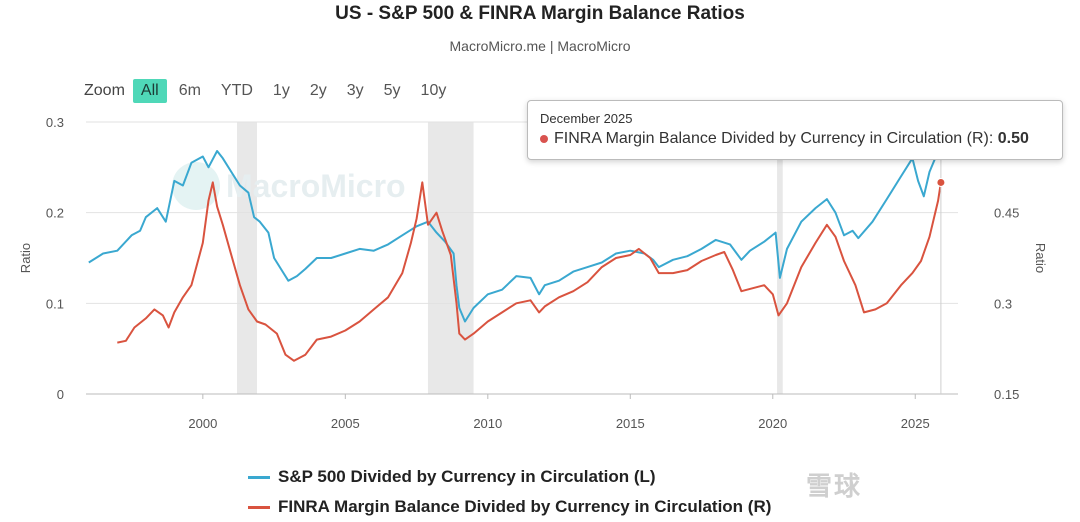 The image size is (1080, 522). Describe the element at coordinates (487, 423) in the screenshot. I see `x-tick-label: 2010` at that location.